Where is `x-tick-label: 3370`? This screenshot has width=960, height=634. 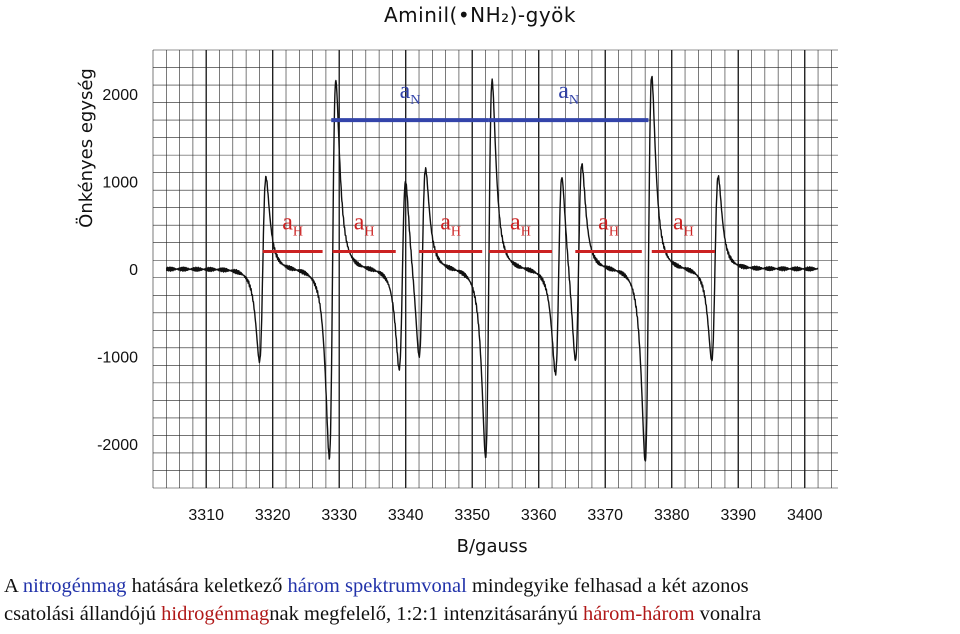 x-tick-label: 3370 is located at coordinates (605, 515).